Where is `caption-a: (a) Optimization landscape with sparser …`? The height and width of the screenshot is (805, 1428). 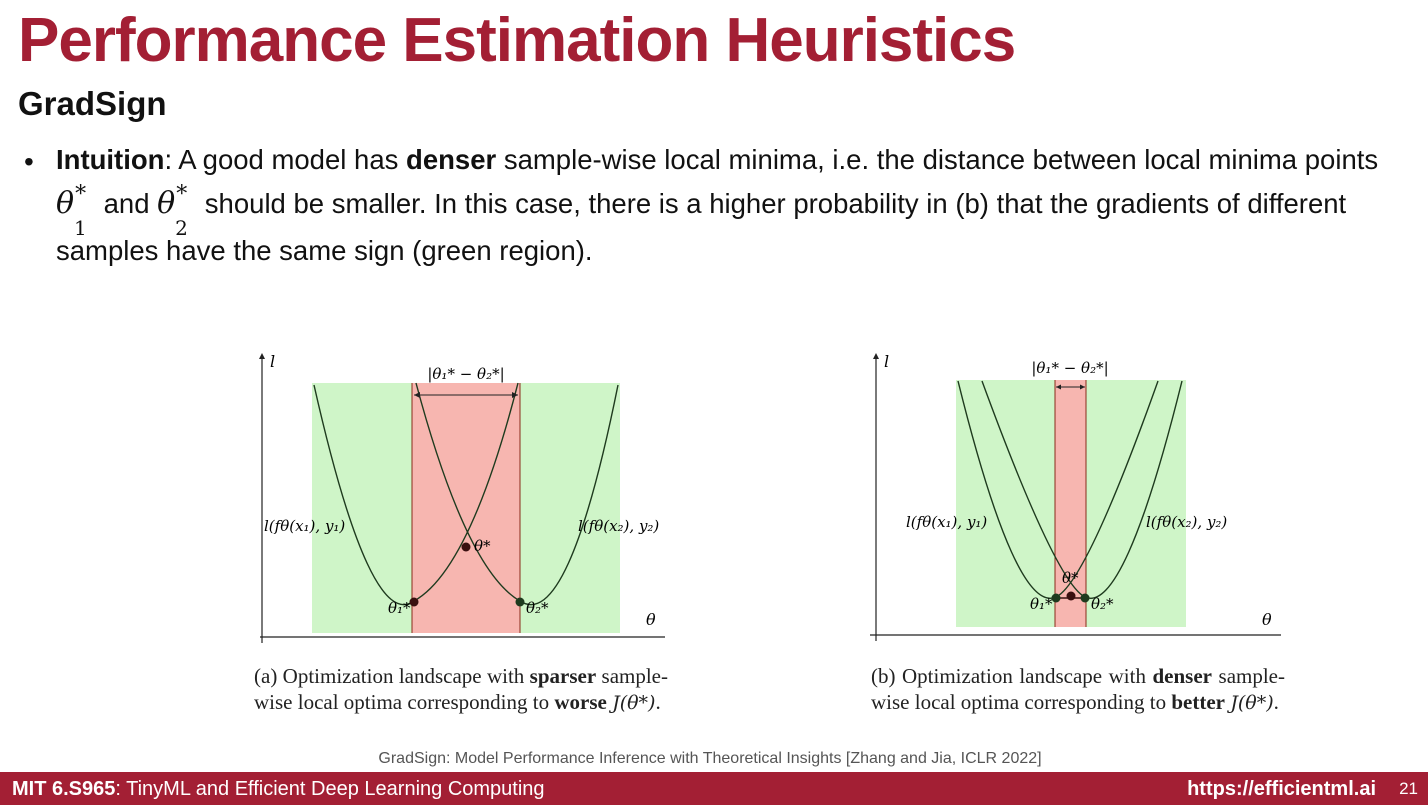 caption-a: (a) Optimization landscape with sparser … is located at coordinates (461, 689).